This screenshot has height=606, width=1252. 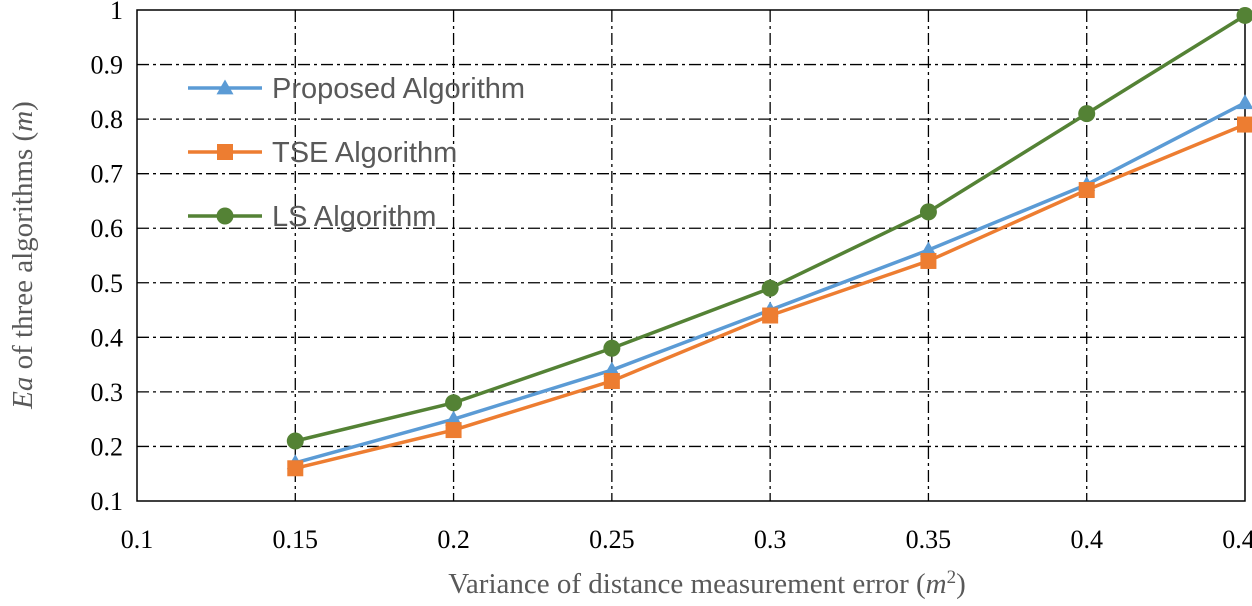 I want to click on x-tick-label: 0.45, so click(x=1237, y=539).